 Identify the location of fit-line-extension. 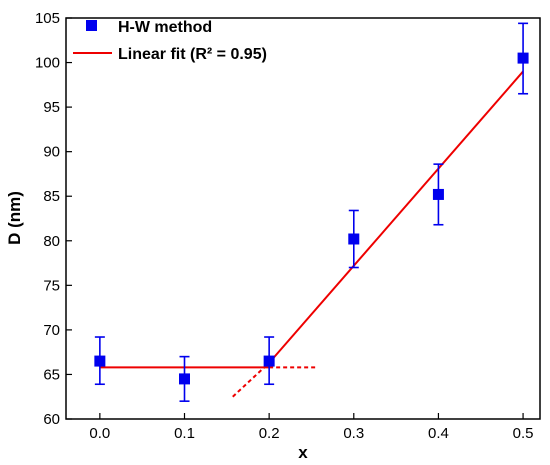
(251, 380).